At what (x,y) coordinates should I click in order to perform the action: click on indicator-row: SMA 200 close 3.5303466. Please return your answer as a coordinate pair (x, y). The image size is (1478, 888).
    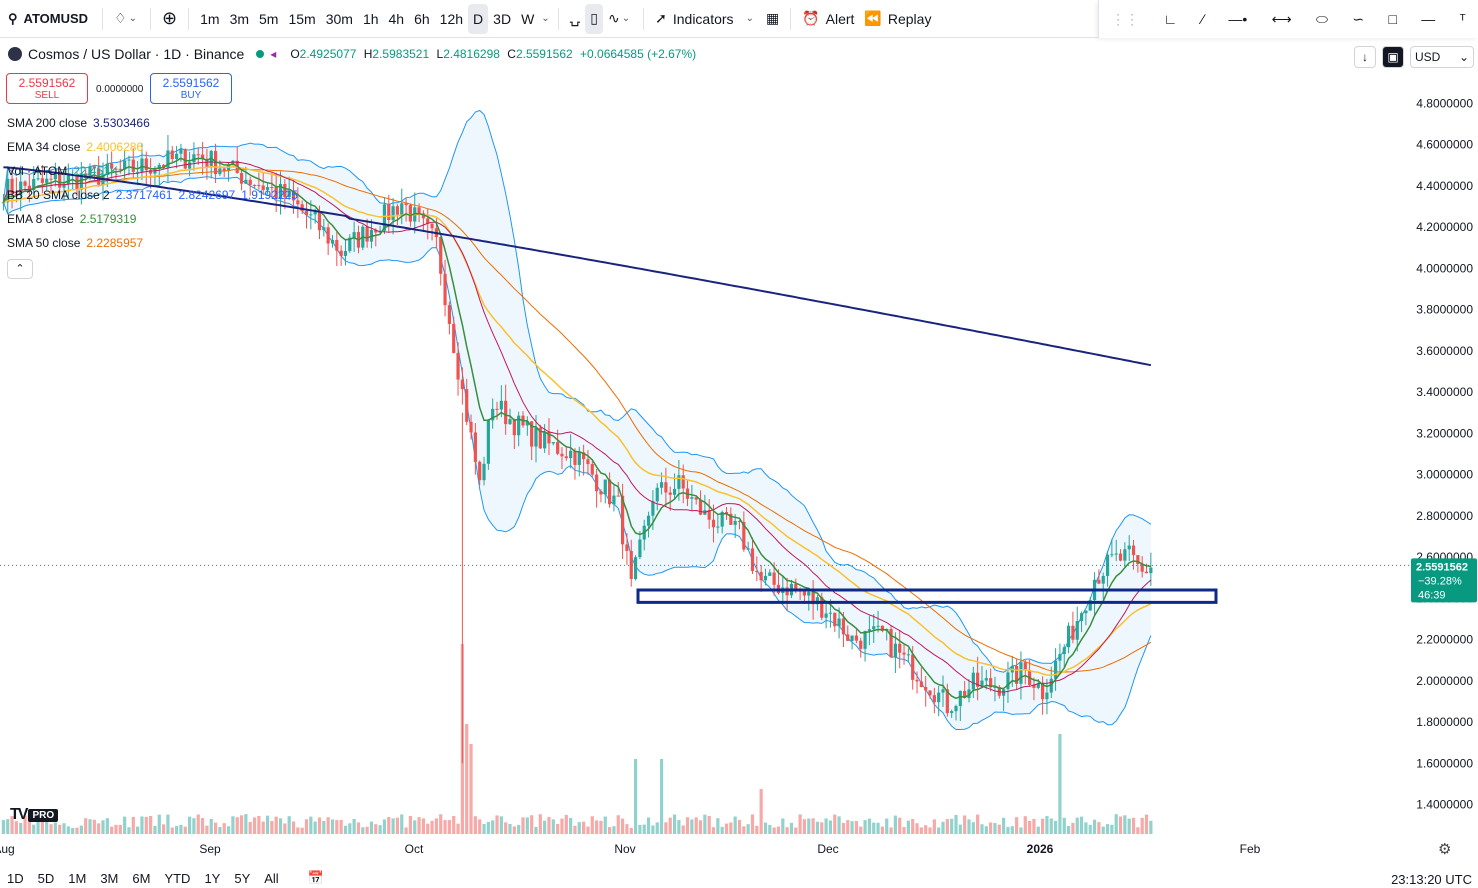
    Looking at the image, I should click on (78, 123).